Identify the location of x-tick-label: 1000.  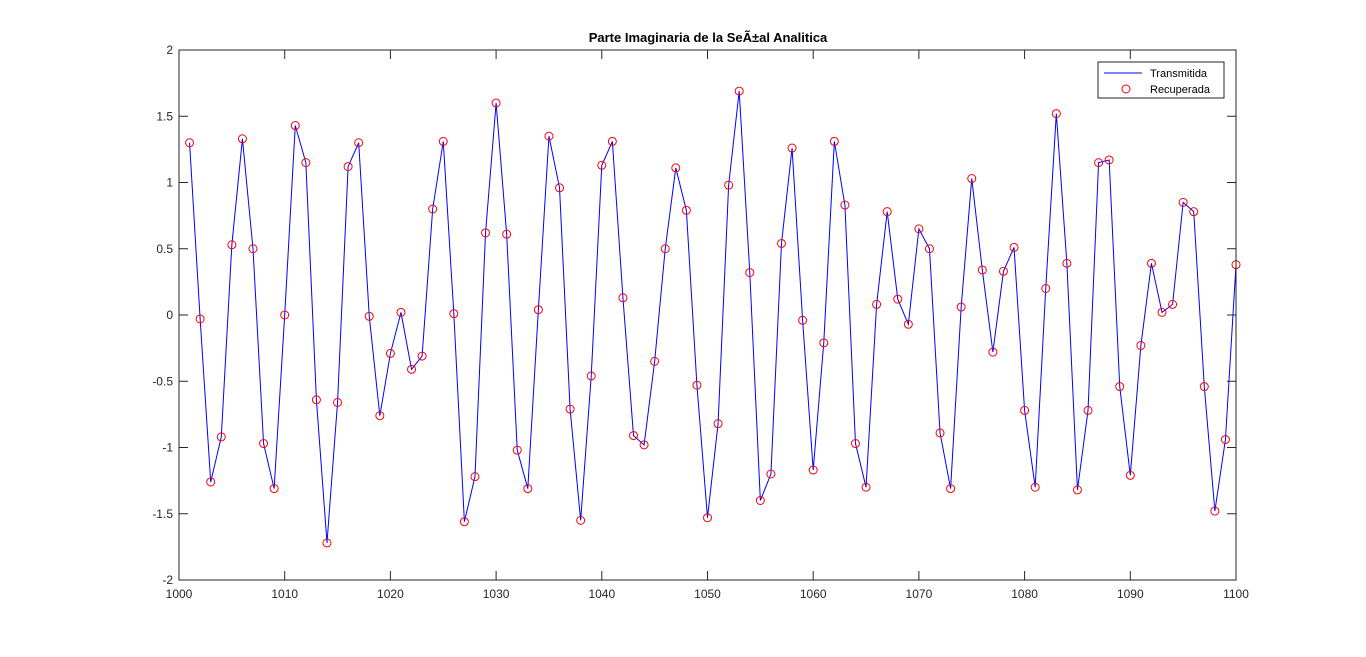
(179, 594).